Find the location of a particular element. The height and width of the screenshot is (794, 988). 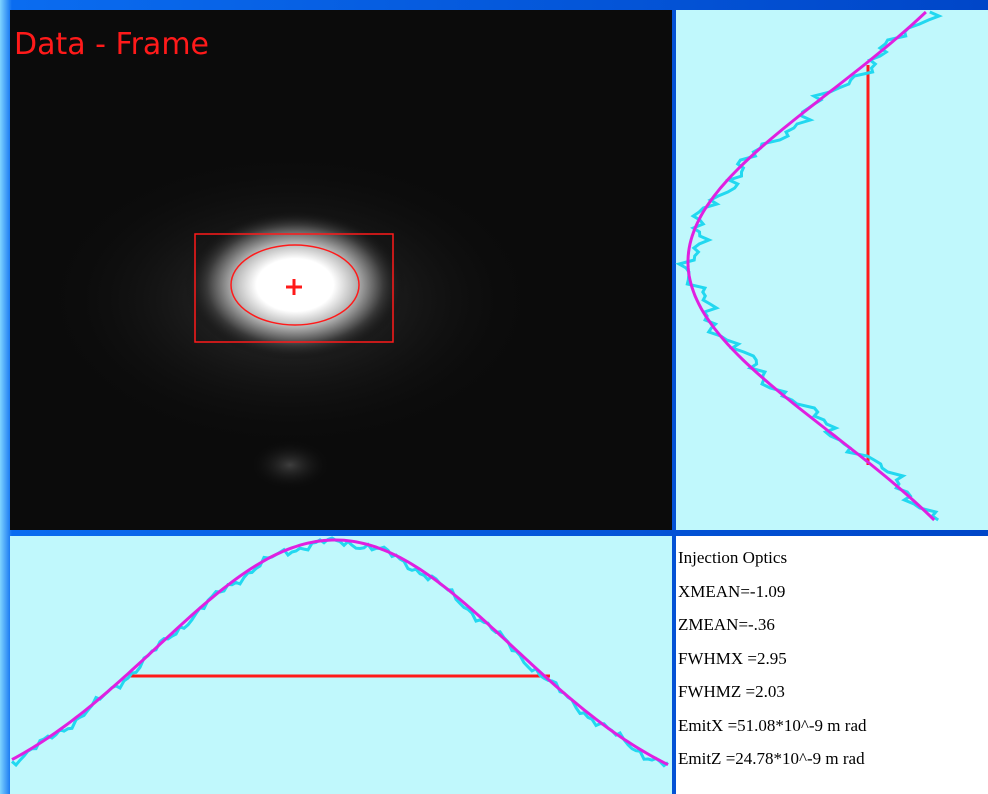

info-line: XMEAN=-1.09 is located at coordinates (731, 591).